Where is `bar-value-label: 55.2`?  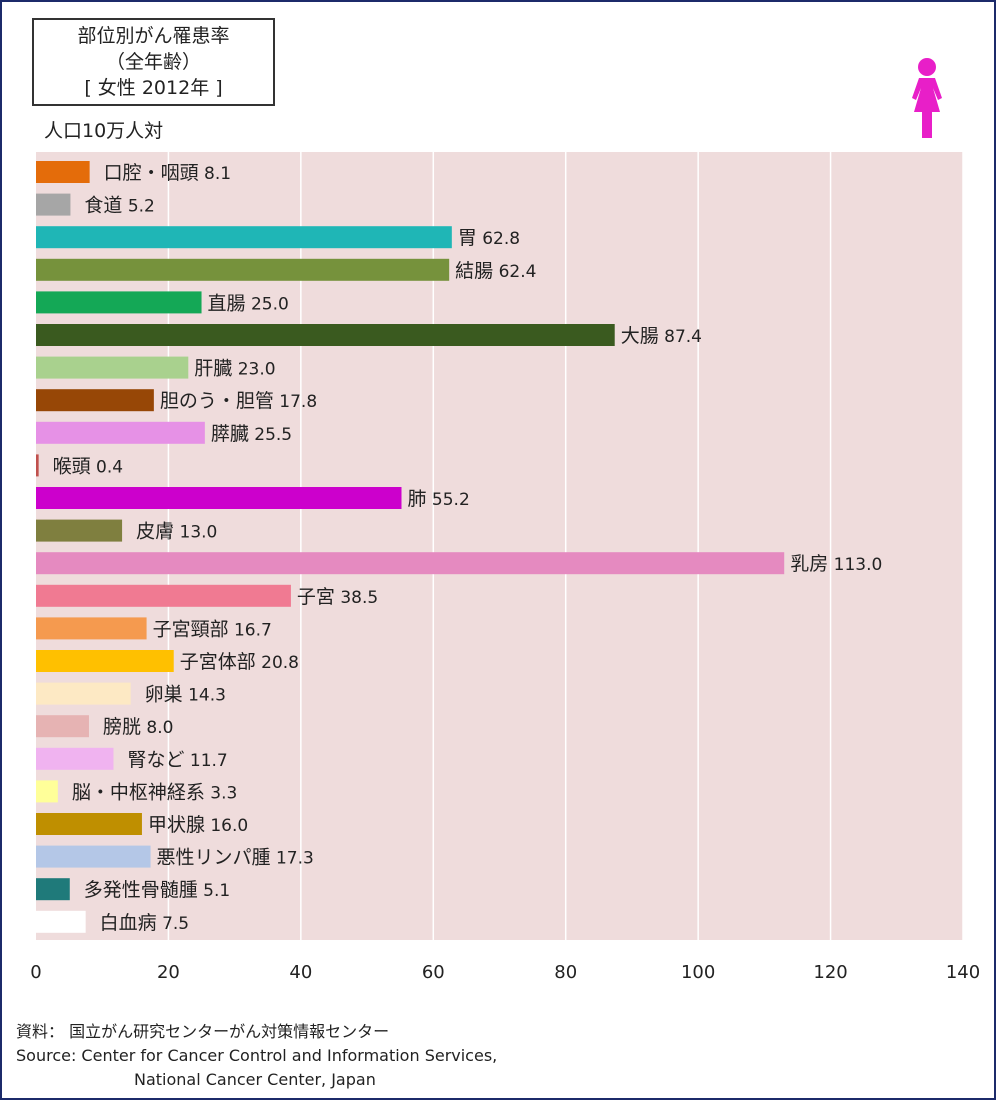
bar-value-label: 55.2 is located at coordinates (448, 500).